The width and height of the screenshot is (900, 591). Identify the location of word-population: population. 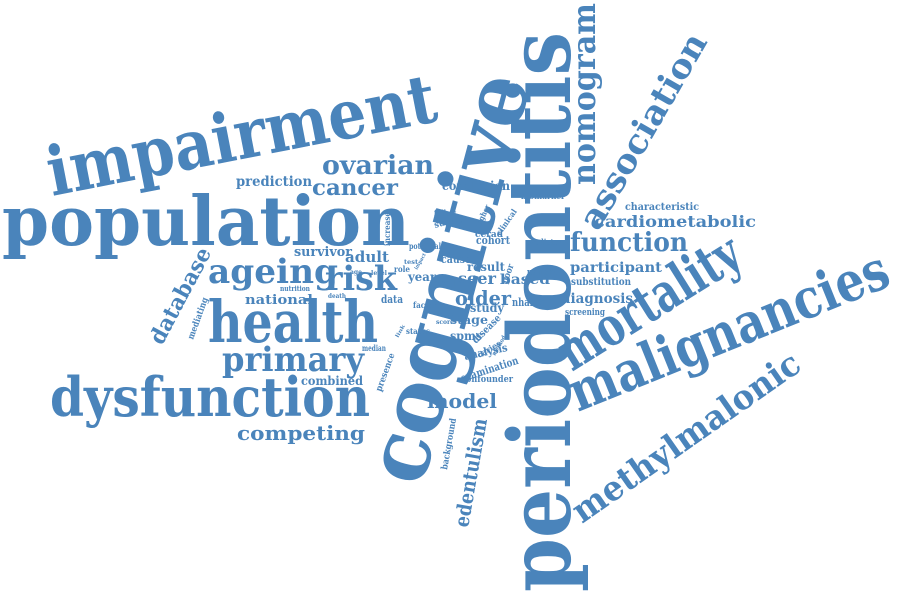
(206, 222).